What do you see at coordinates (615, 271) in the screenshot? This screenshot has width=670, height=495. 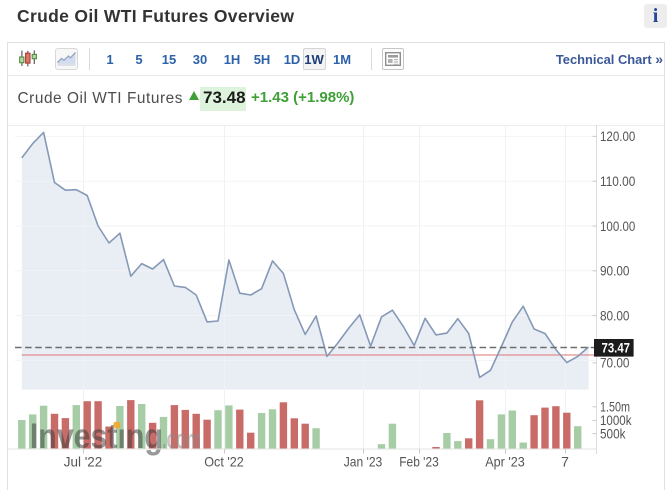 I see `svg-text: 90.00` at bounding box center [615, 271].